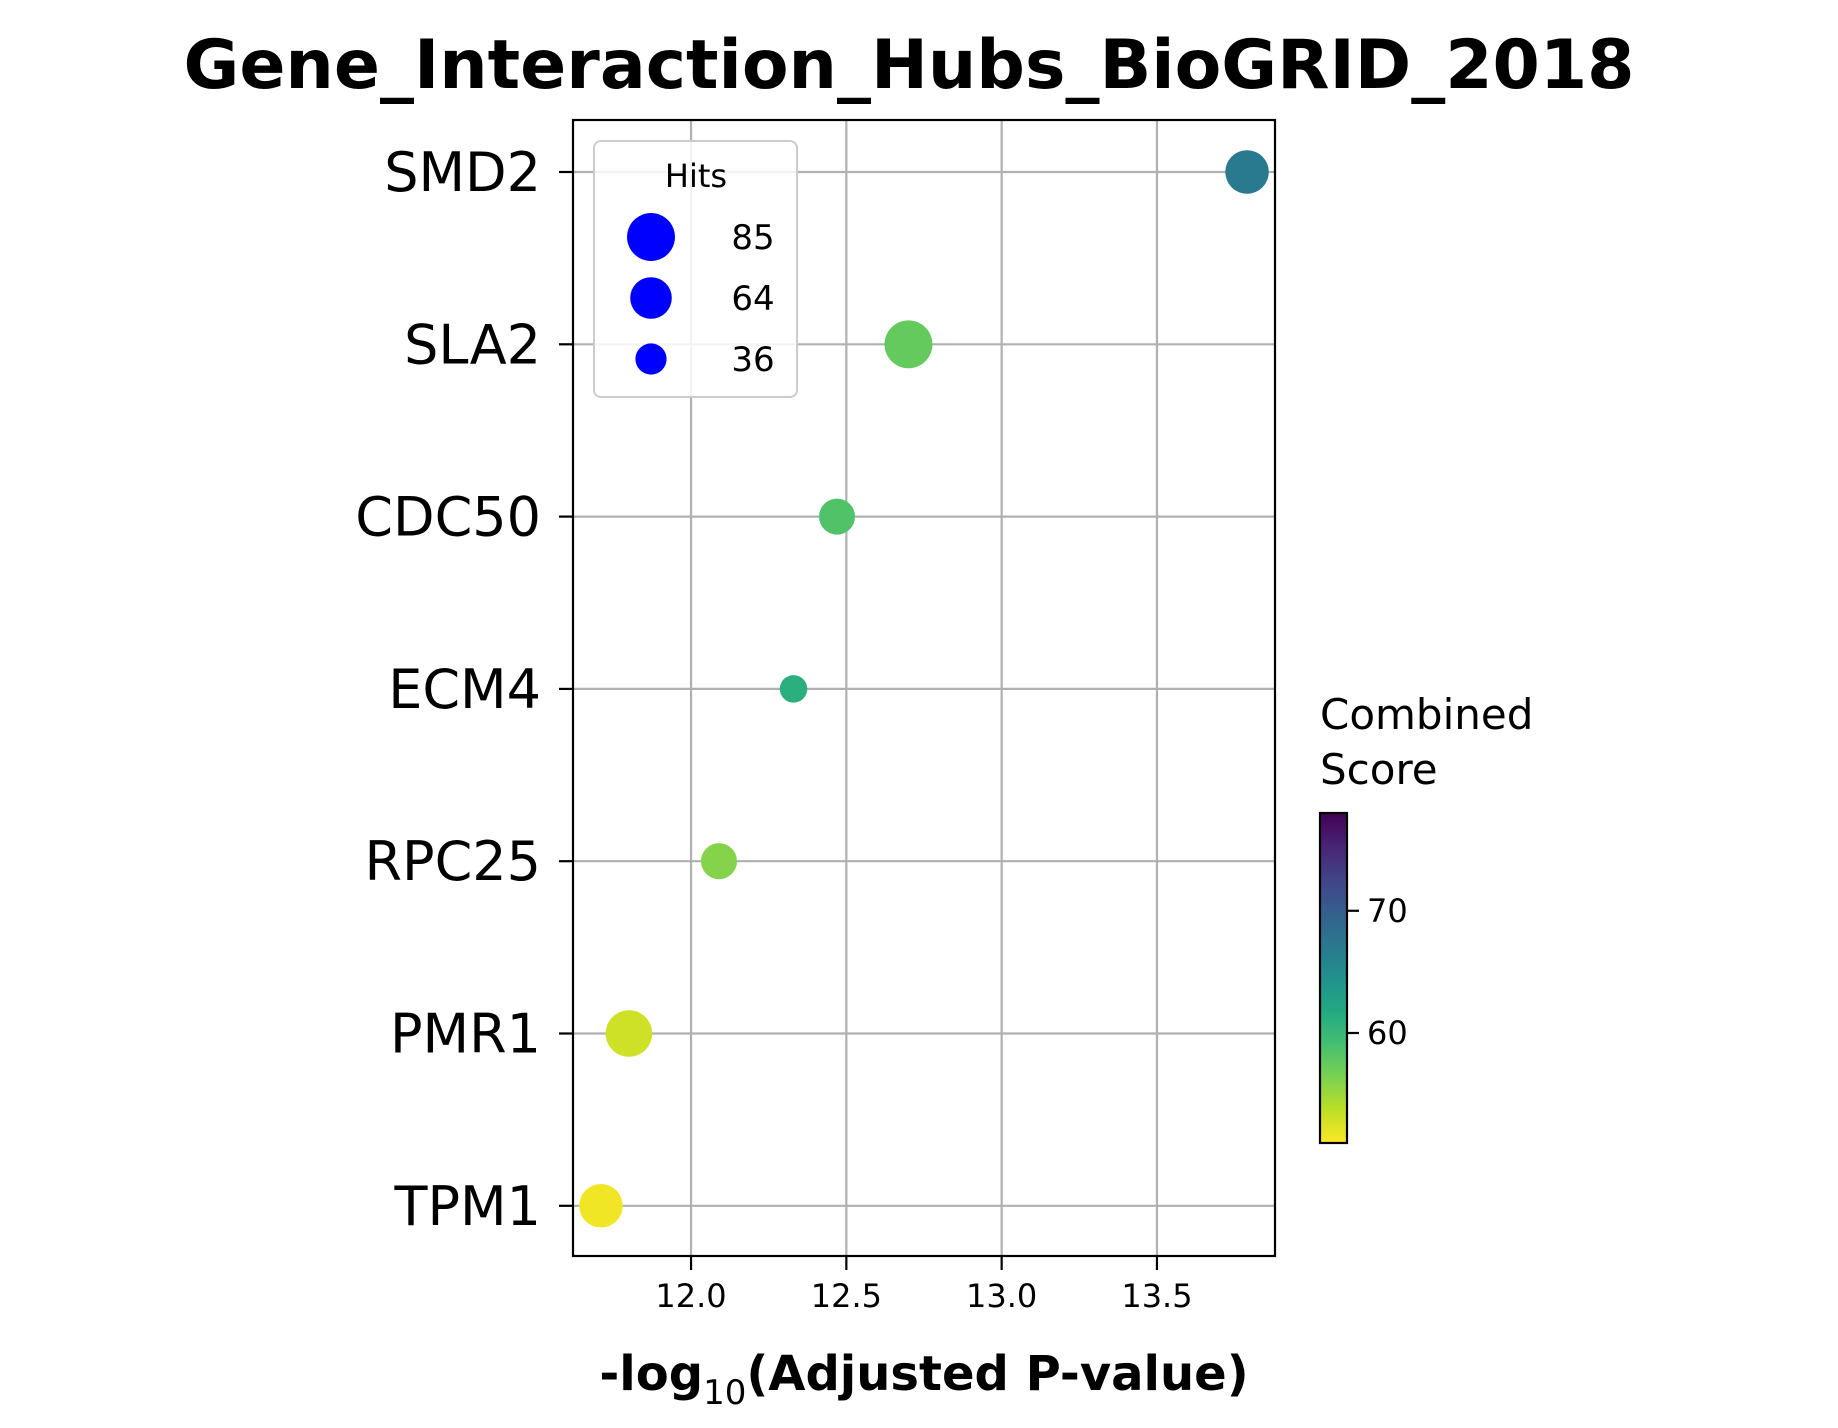  Describe the element at coordinates (846, 1296) in the screenshot. I see `x-tick-label: 12.5` at that location.